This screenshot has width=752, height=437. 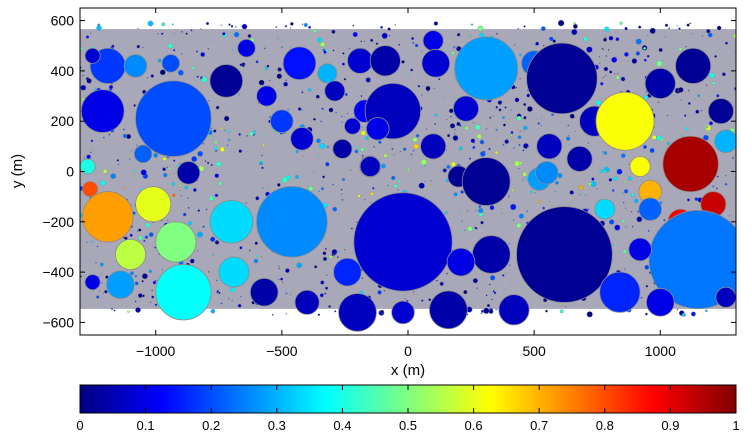 I want to click on y-tick-label: 200, so click(x=63, y=121).